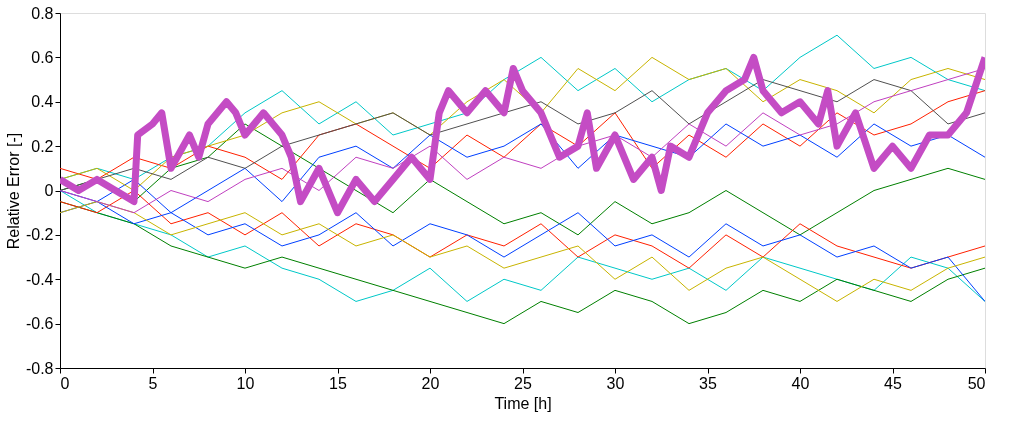 This screenshot has height=435, width=1028. I want to click on x-tick-label: 5, so click(153, 383).